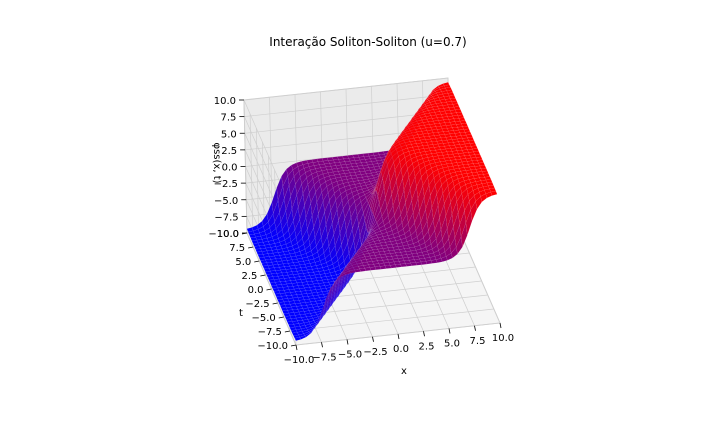  What do you see at coordinates (243, 262) in the screenshot?
I see `t-tick-label: 5.0` at bounding box center [243, 262].